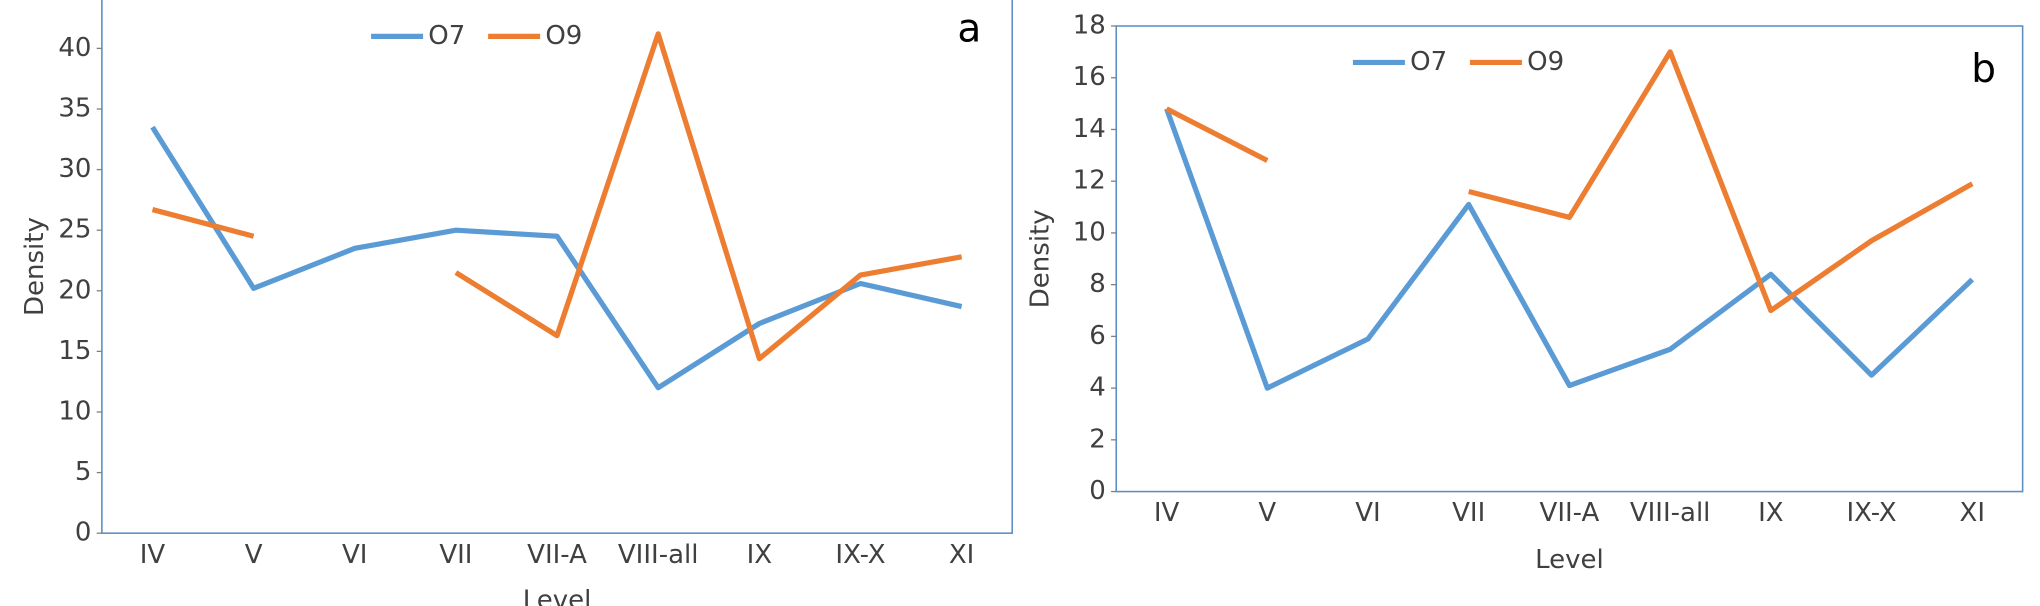 Image resolution: width=2040 pixels, height=606 pixels. I want to click on y-tick-label: 14, so click(1089, 129).